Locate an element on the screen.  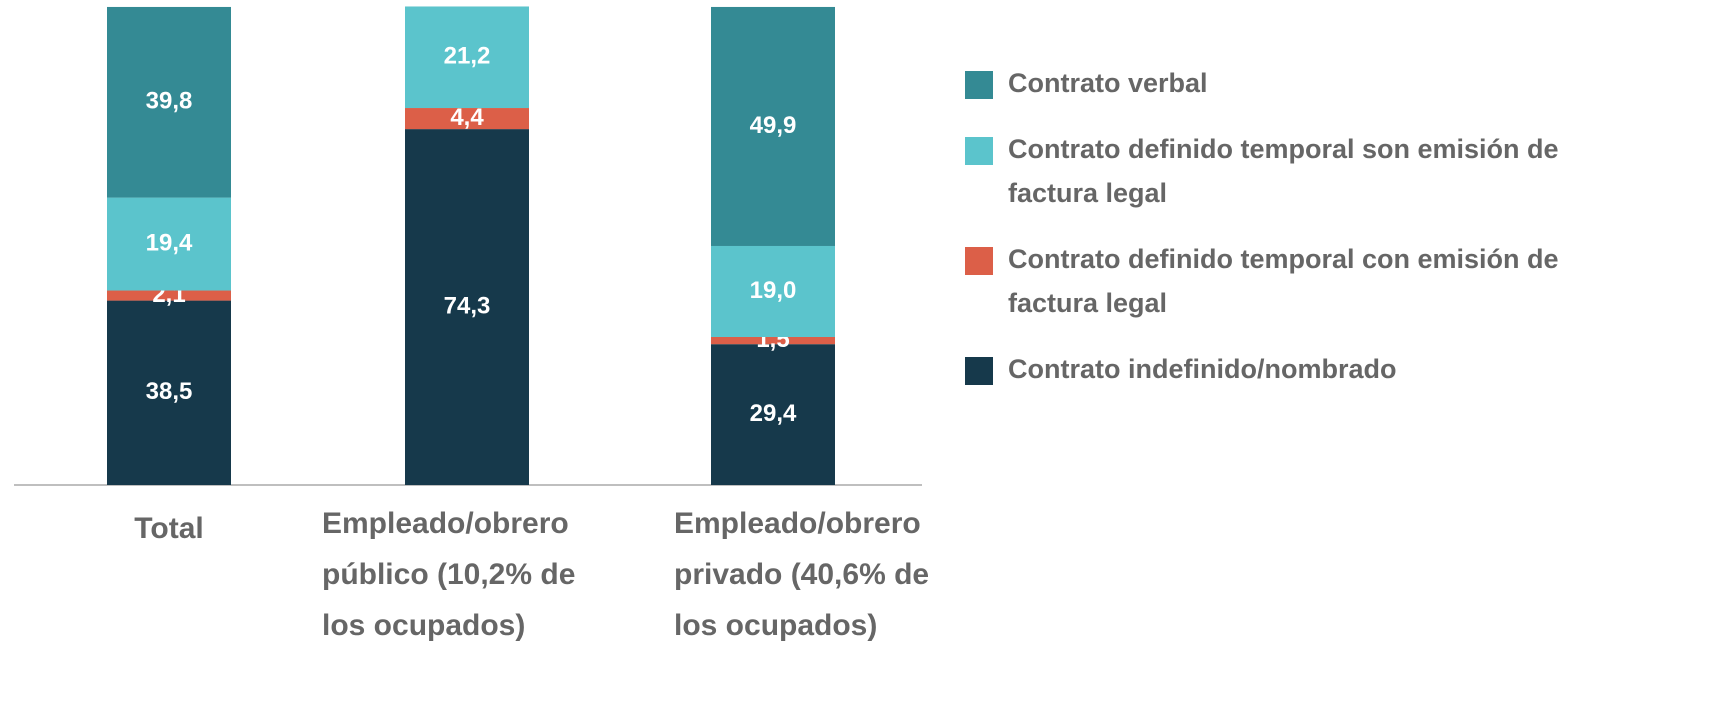
data-label: 4,4 is located at coordinates (467, 117).